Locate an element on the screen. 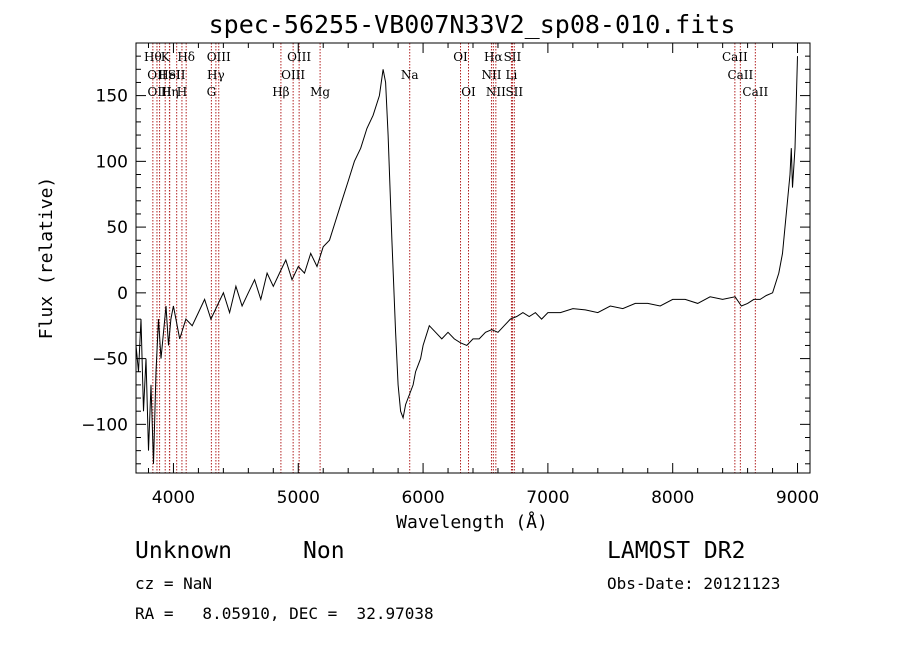  line-marker-label-12: Hβ is located at coordinates (280, 92).